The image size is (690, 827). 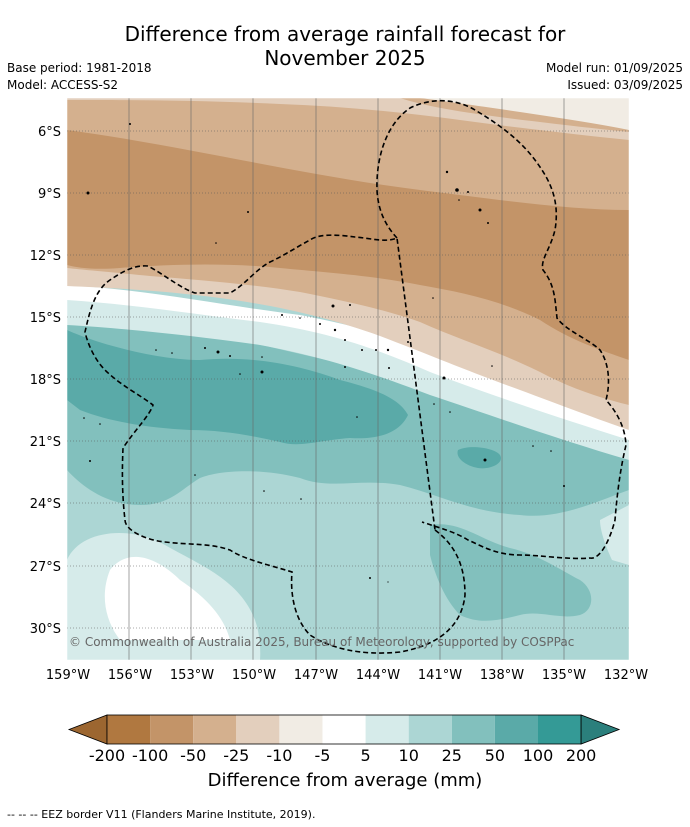 What do you see at coordinates (564, 675) in the screenshot?
I see `lon-label: 135°W` at bounding box center [564, 675].